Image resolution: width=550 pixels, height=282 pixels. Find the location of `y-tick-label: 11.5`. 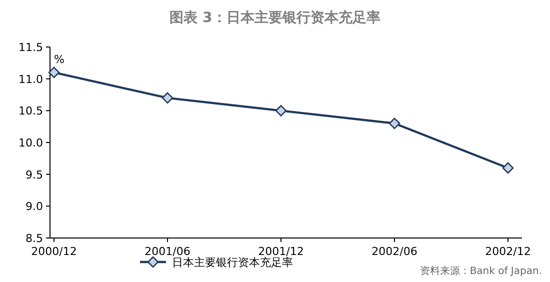

y-tick-label: 11.5 is located at coordinates (30, 47).